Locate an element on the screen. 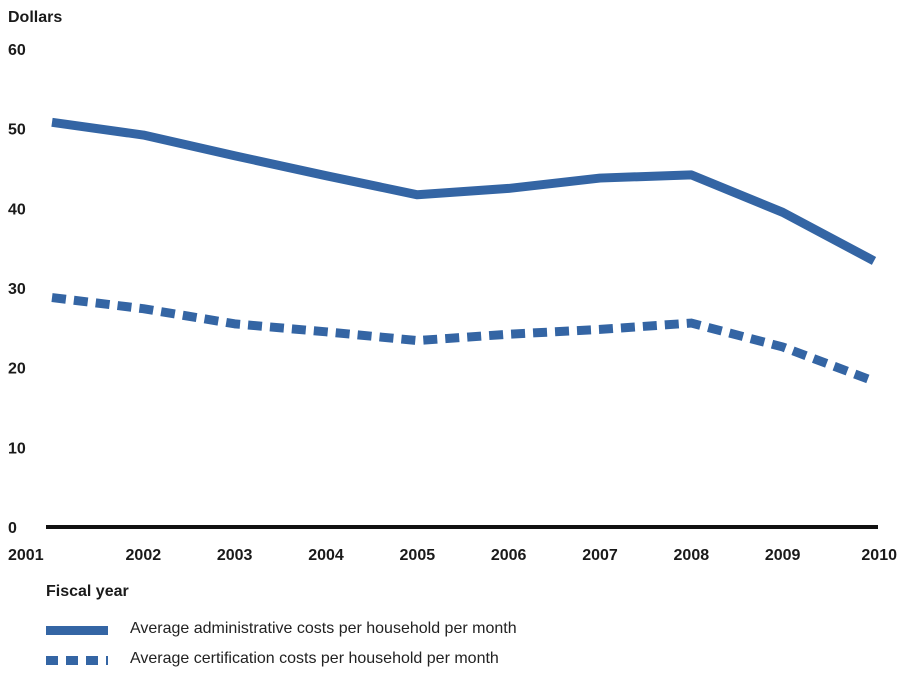  x-tick-label: 2008 is located at coordinates (692, 555).